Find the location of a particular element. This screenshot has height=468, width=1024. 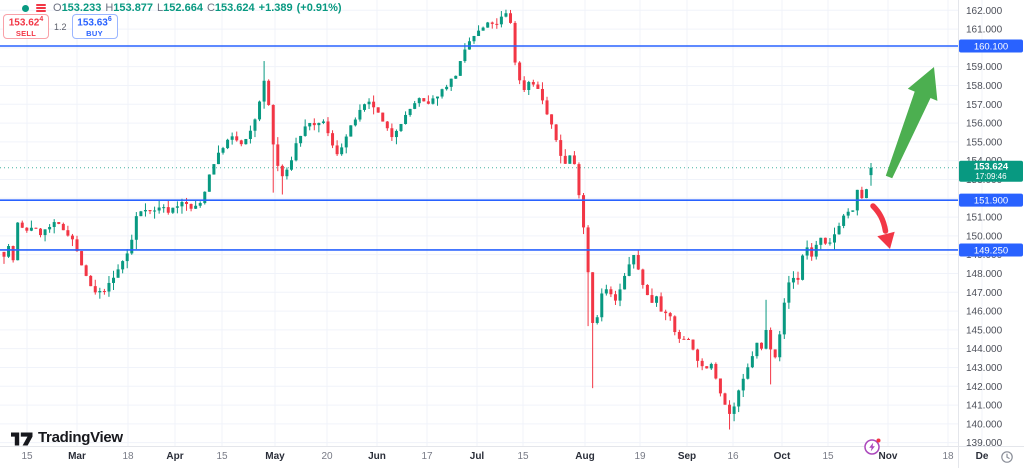

low-label: L is located at coordinates (160, 8).